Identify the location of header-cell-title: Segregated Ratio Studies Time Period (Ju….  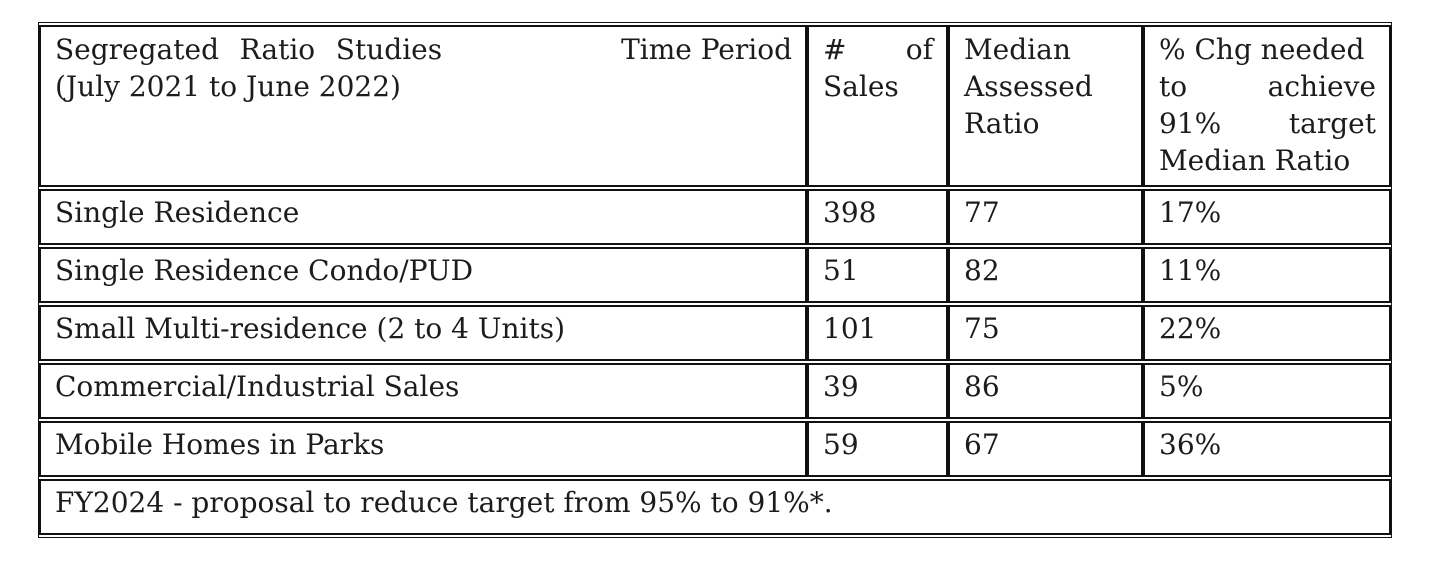
(423, 106).